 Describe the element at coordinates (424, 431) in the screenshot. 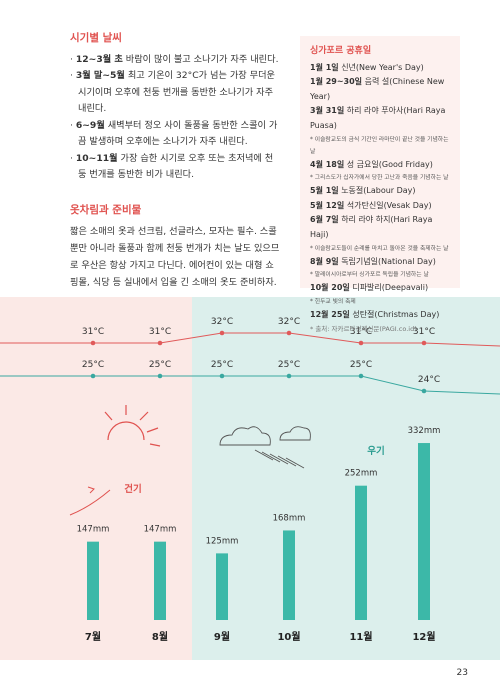

I see `bar-label: 332mm` at that location.